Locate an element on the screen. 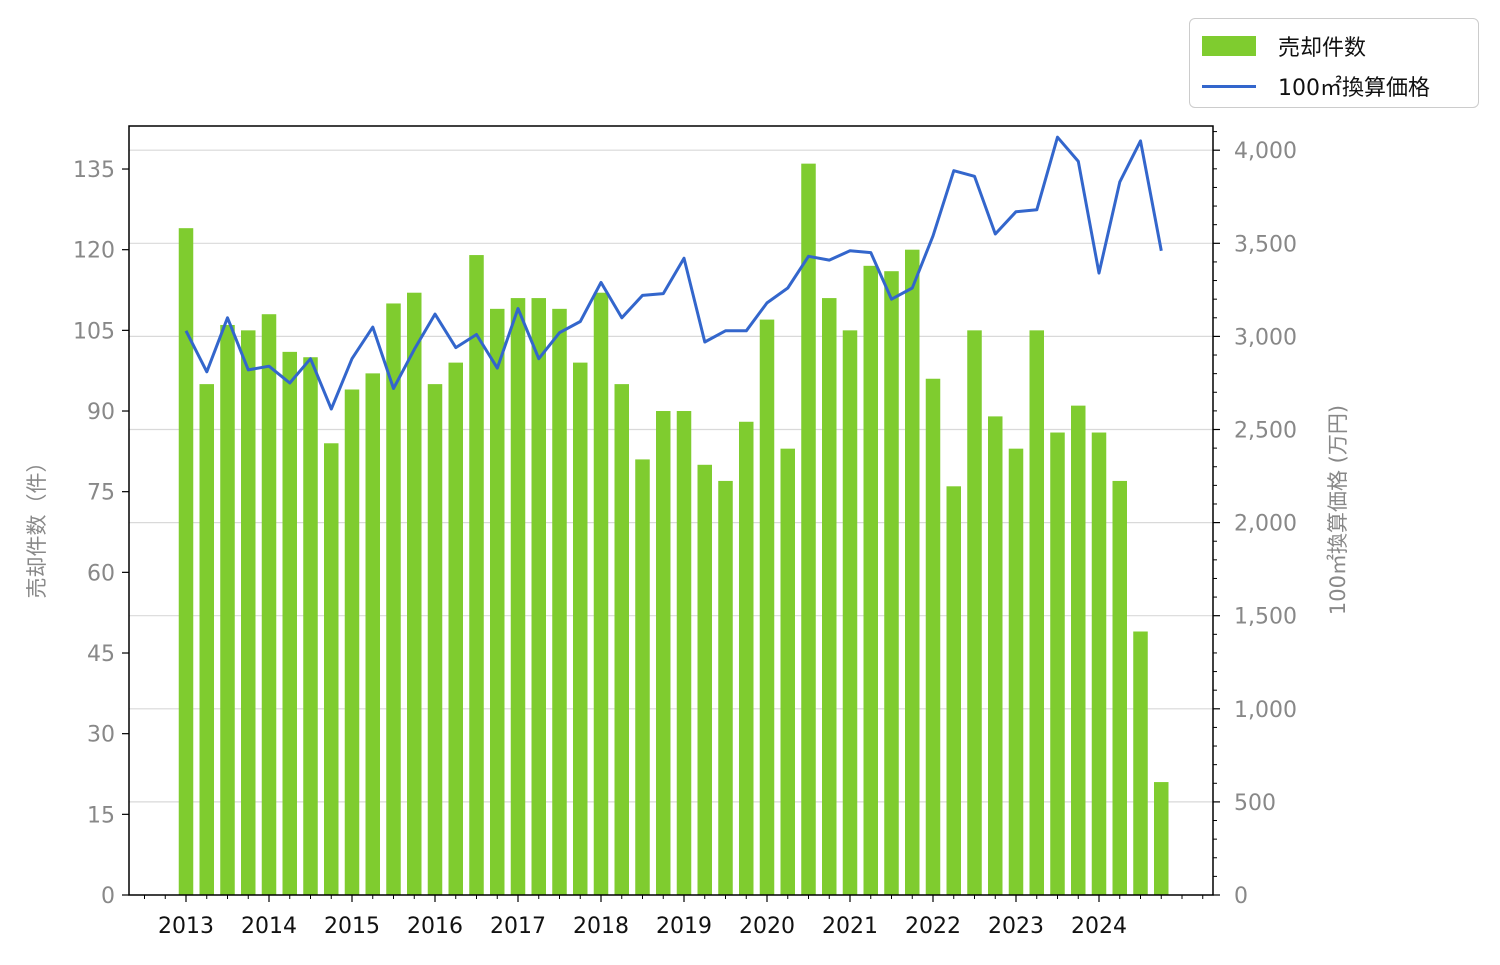 This screenshot has height=965, width=1500. left-tick-label: 135 is located at coordinates (94, 170).